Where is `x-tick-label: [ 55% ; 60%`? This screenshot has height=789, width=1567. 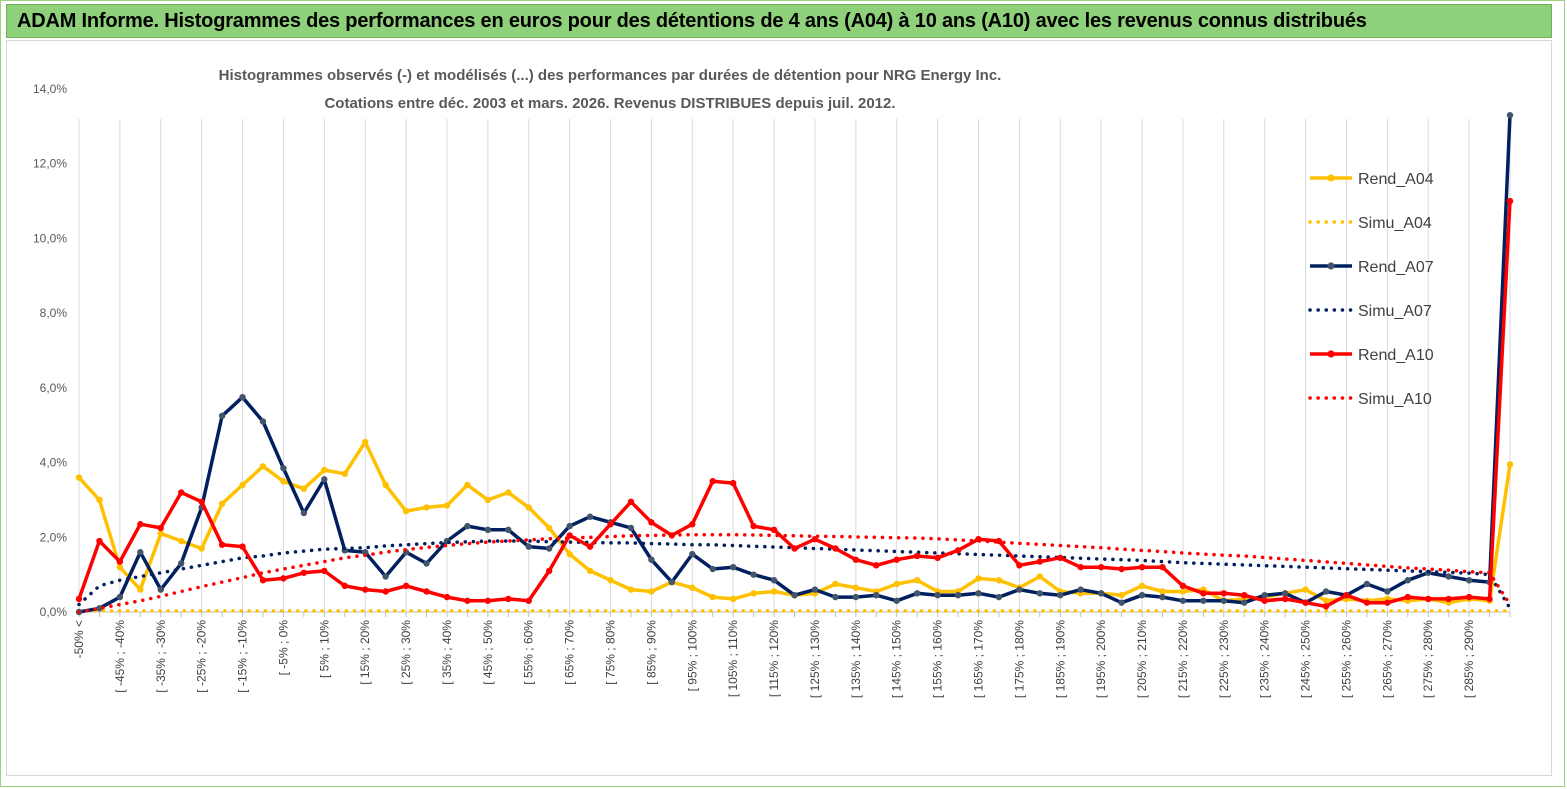
x-tick-label: [ 55% ; 60% is located at coordinates (529, 652).